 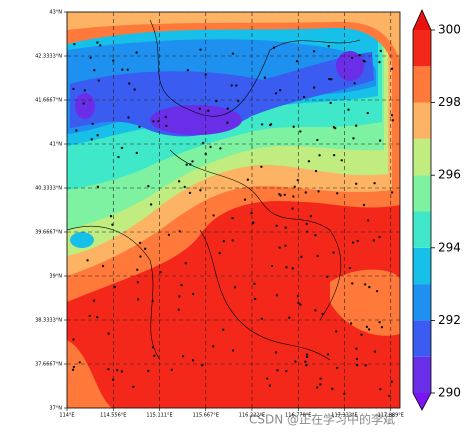 What do you see at coordinates (113, 416) in the screenshot?
I see `x-tick-label: 114.556°E` at bounding box center [113, 416].